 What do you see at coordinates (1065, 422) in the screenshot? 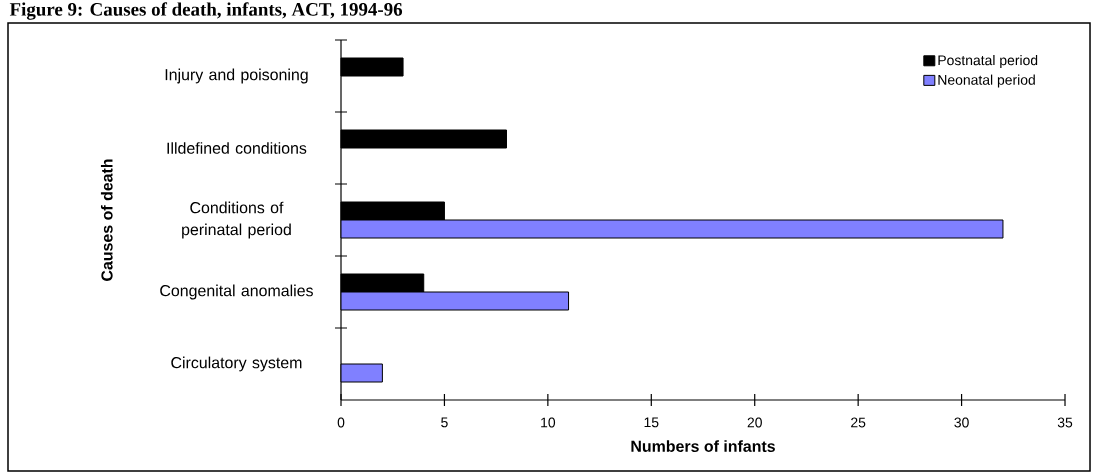
I see `x-tick-label: 35` at bounding box center [1065, 422].